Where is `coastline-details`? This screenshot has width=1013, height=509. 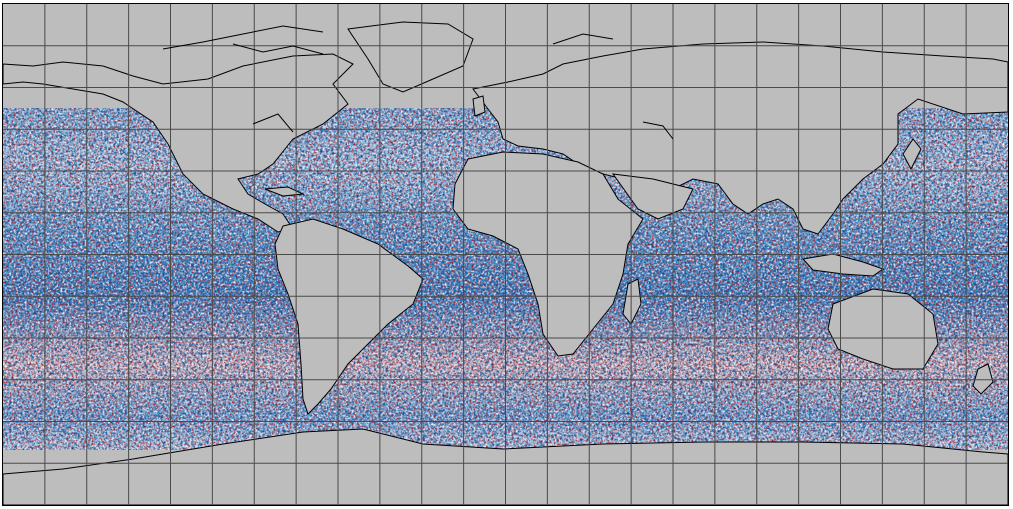 coastline-details is located at coordinates (418, 82).